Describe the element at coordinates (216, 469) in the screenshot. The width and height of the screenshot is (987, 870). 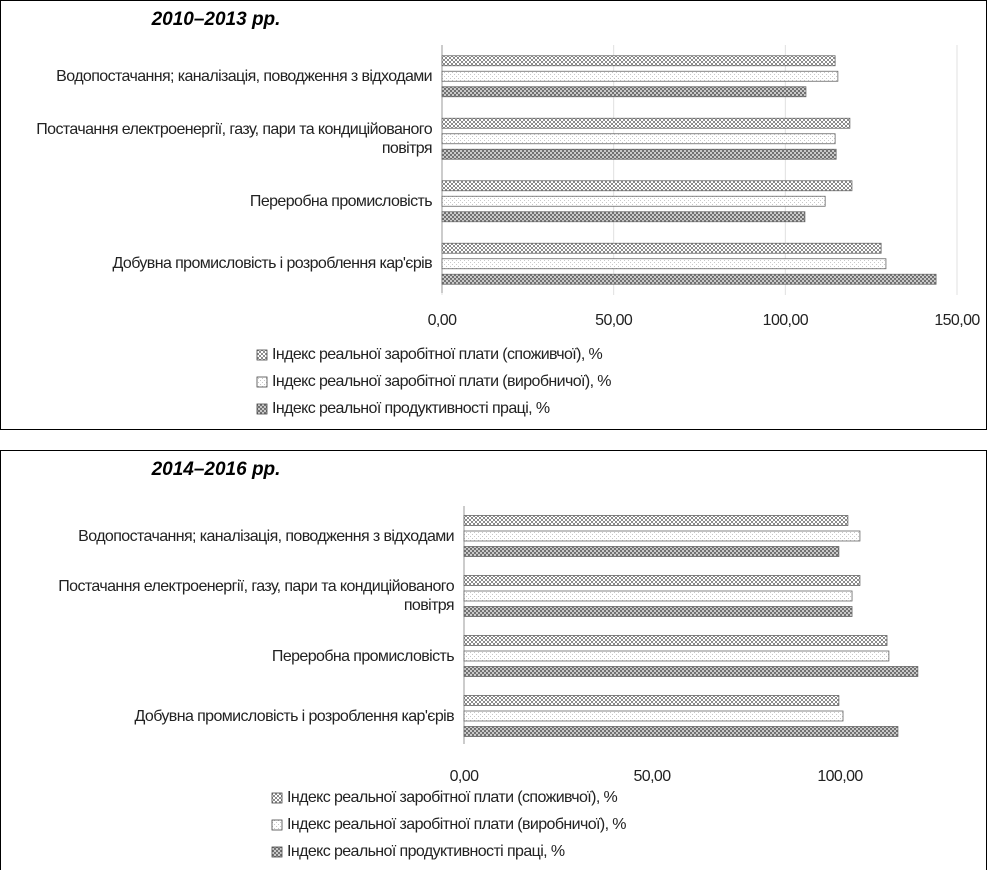
I see `chart-title: 2014–2016 рр.` at that location.